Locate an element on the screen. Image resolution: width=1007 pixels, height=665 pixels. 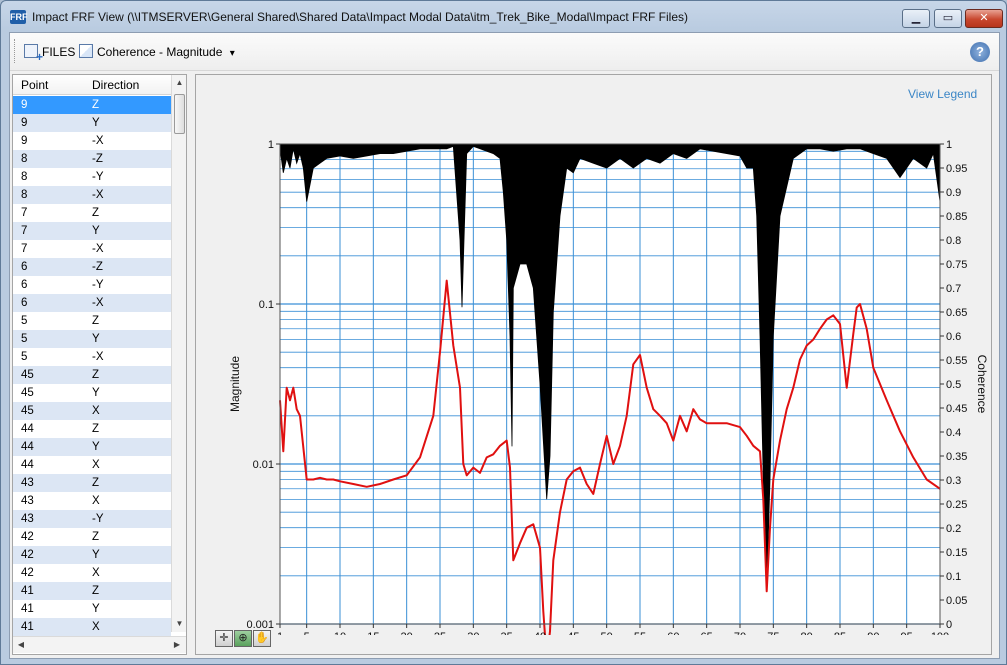
x-tick-label: 70 is located at coordinates (740, 633).